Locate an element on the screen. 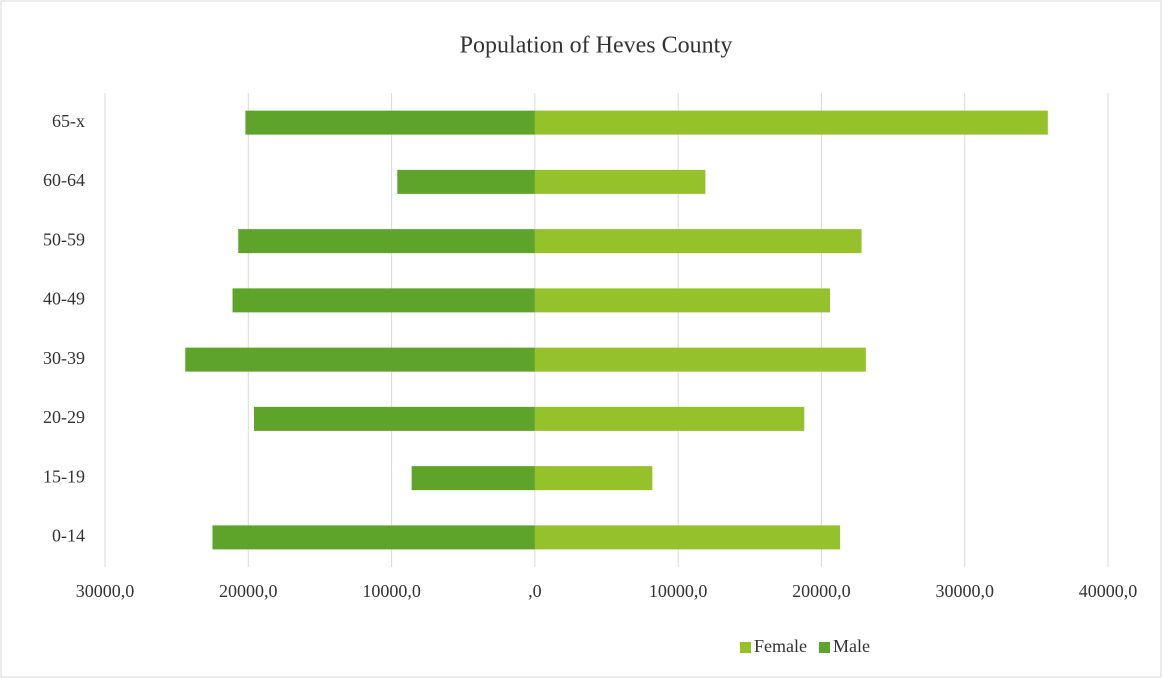 Image resolution: width=1163 pixels, height=678 pixels. y-tick-label: 40-49 is located at coordinates (64, 299).